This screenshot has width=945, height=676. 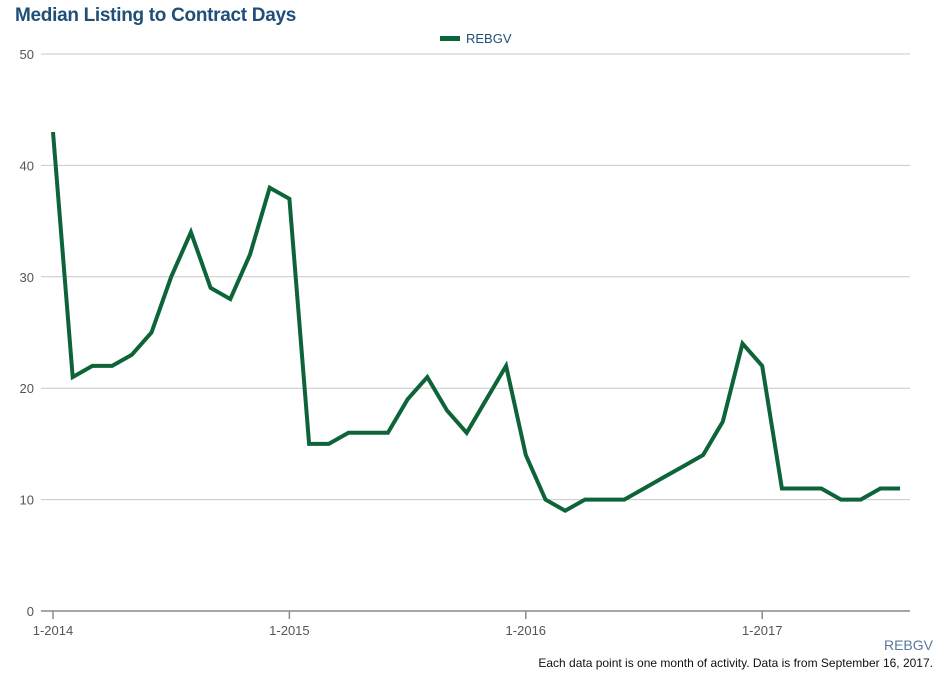 I want to click on y-tick-label: 40, so click(x=27, y=165).